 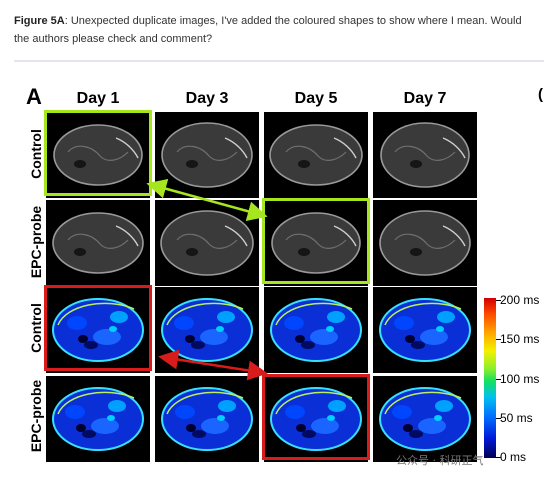 What do you see at coordinates (98, 98) in the screenshot?
I see `column-header-day-1: Day 1` at bounding box center [98, 98].